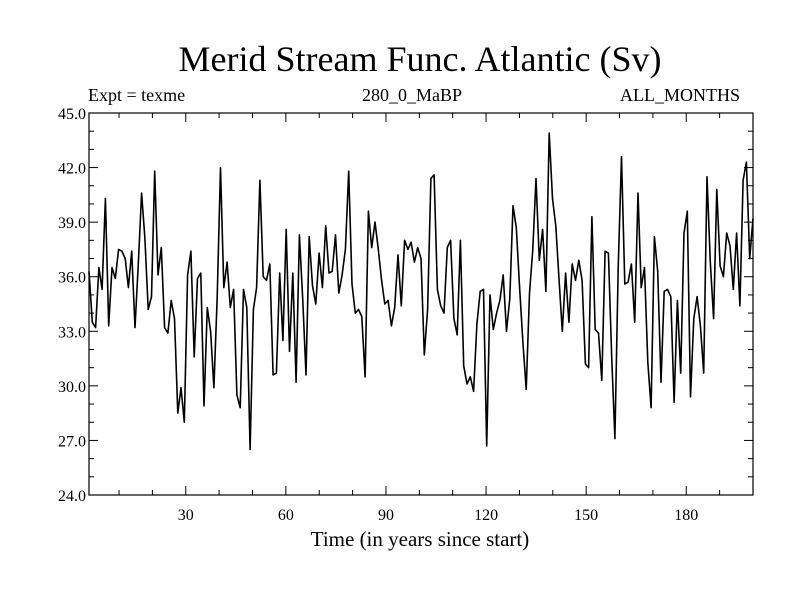 The height and width of the screenshot is (600, 800). Describe the element at coordinates (420, 539) in the screenshot. I see `x-axis-label: Time (in years since start)` at that location.